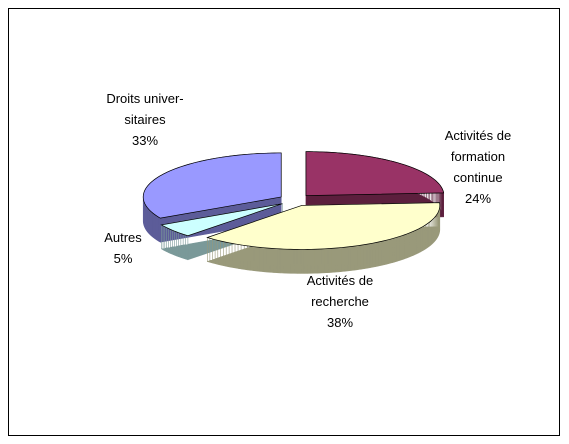 This screenshot has height=444, width=569. I want to click on value-label: 5%, so click(123, 258).